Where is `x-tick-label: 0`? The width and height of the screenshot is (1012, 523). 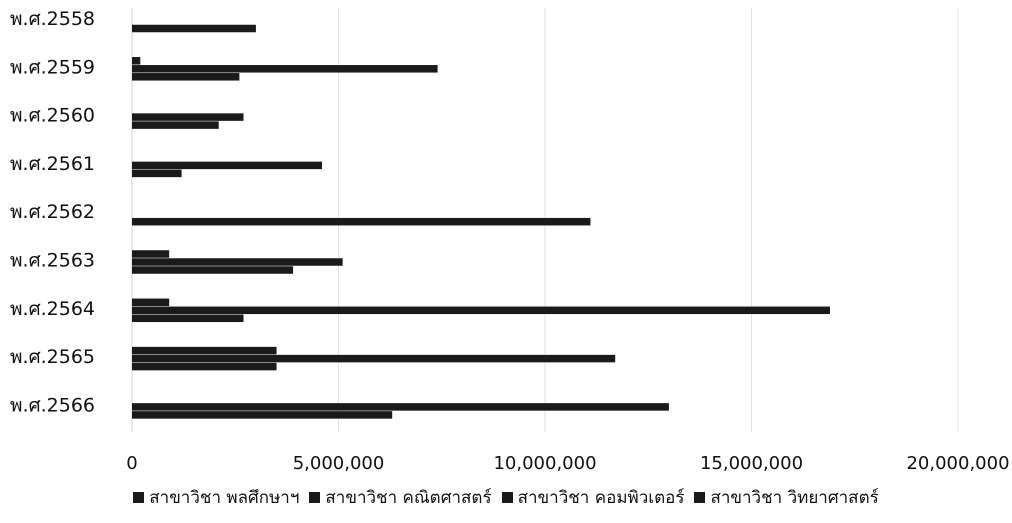
x-tick-label: 0 is located at coordinates (131, 463).